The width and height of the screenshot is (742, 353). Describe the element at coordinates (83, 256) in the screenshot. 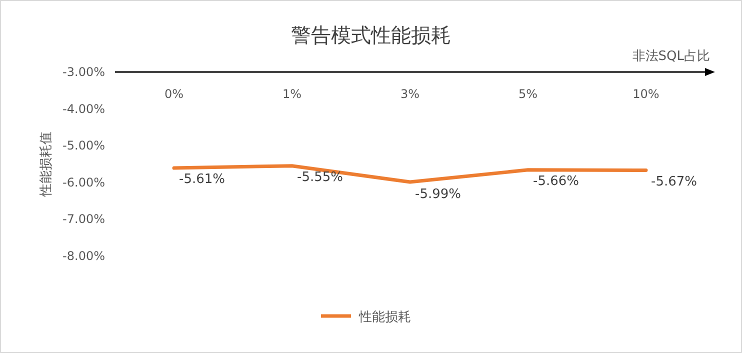

I see `y-tick-label: -8.00%` at that location.